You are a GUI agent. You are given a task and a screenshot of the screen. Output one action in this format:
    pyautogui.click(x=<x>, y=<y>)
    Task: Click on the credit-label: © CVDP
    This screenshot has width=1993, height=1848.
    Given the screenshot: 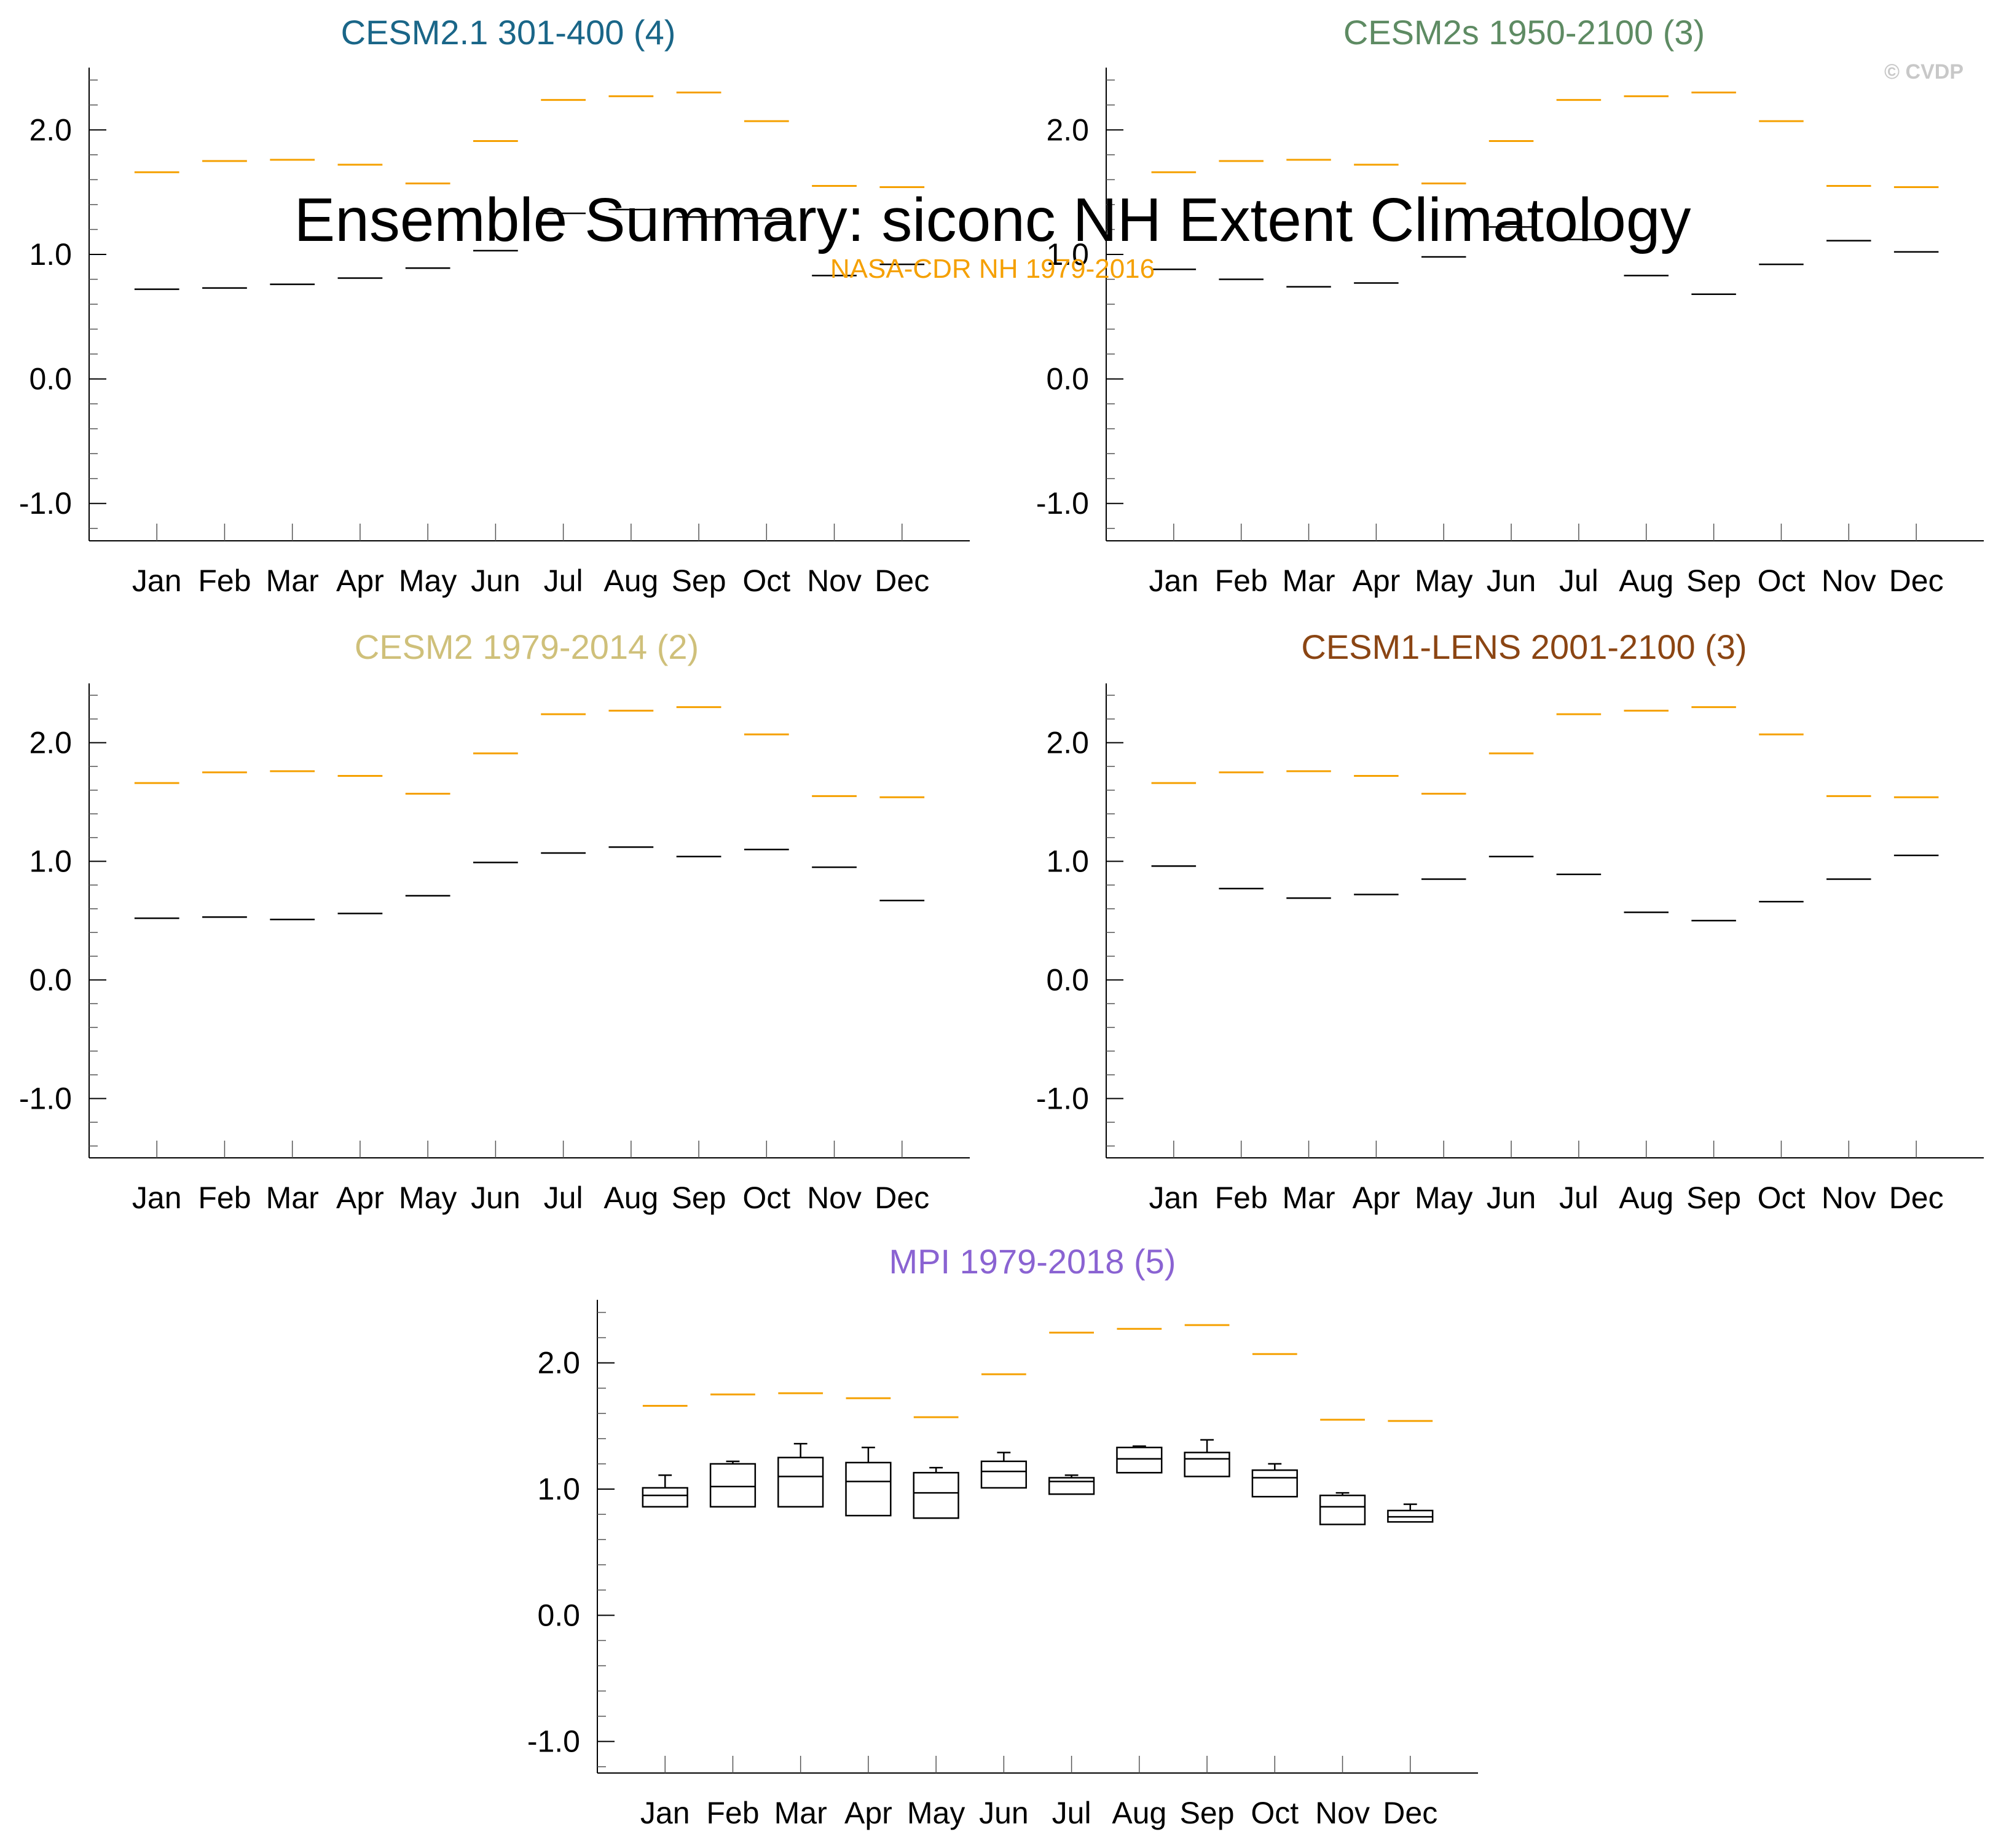 What is the action you would take?
    pyautogui.click(x=1924, y=72)
    